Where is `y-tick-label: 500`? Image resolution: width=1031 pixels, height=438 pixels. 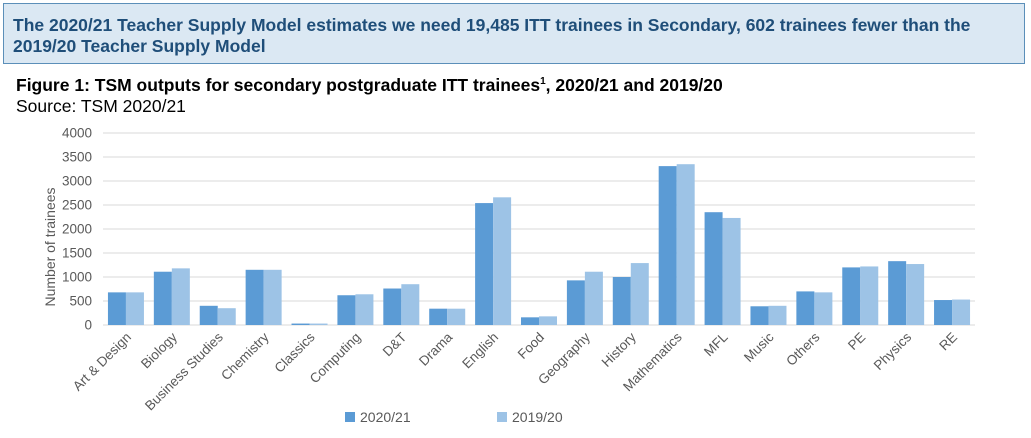 y-tick-label: 500 is located at coordinates (80, 301).